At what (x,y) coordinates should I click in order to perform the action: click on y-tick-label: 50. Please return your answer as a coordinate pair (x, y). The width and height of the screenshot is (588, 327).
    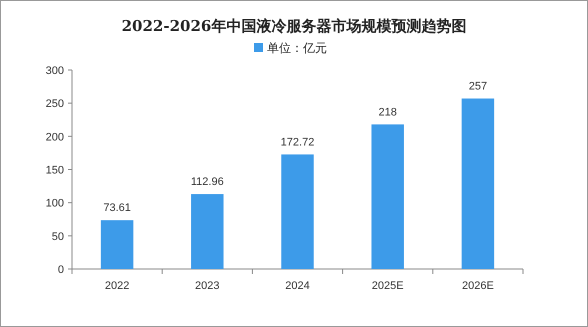
    Looking at the image, I should click on (58, 236).